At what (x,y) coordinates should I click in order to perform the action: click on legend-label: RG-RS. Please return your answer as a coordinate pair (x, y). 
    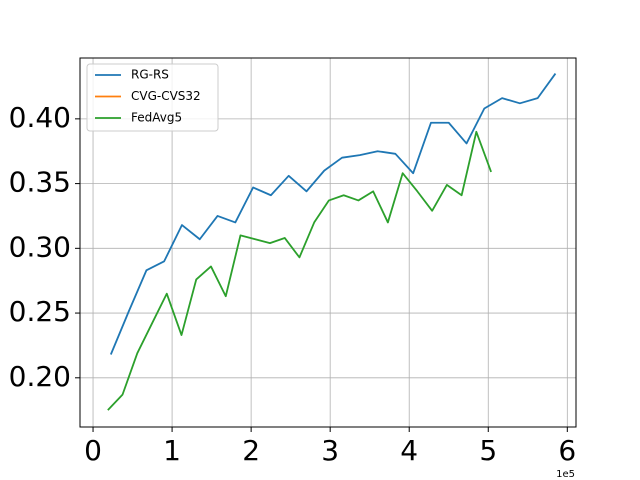
    Looking at the image, I should click on (150, 75).